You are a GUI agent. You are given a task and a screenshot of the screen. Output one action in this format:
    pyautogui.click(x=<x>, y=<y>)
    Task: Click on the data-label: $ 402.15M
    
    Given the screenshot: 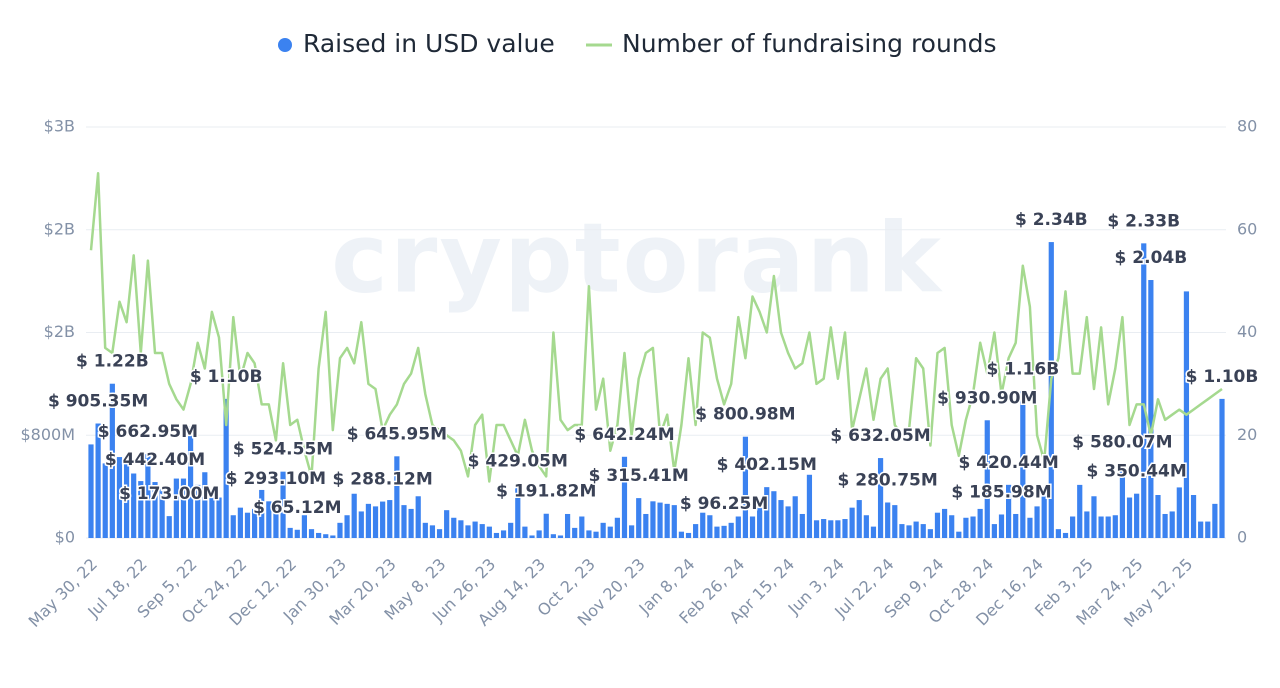 What is the action you would take?
    pyautogui.click(x=767, y=465)
    